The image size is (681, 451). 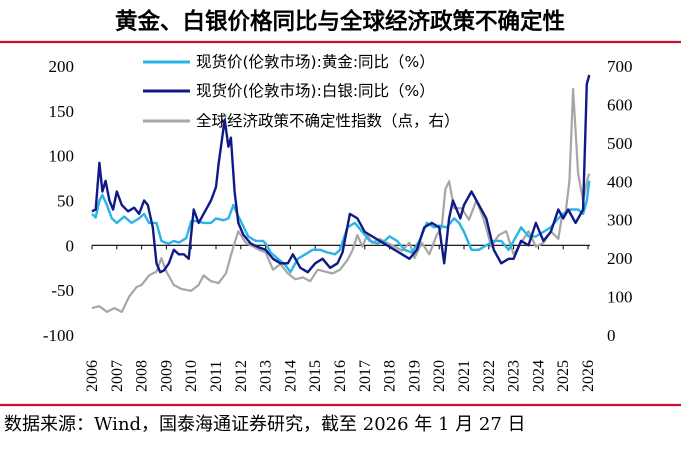 What do you see at coordinates (390, 376) in the screenshot?
I see `x-tick-label: 2018` at bounding box center [390, 376].